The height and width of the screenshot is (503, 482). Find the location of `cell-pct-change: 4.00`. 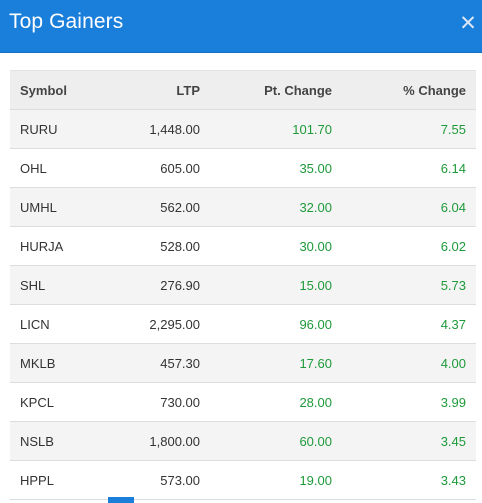

cell-pct-change: 4.00 is located at coordinates (409, 363).